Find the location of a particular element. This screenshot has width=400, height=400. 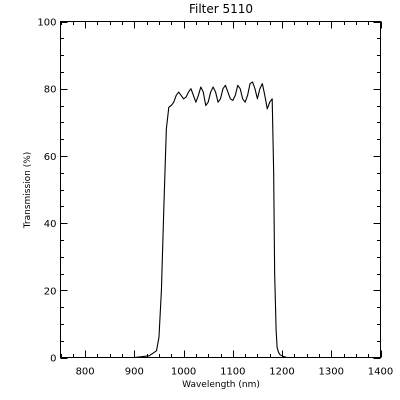

x-axis-label: Wavelength (nm) is located at coordinates (221, 385).